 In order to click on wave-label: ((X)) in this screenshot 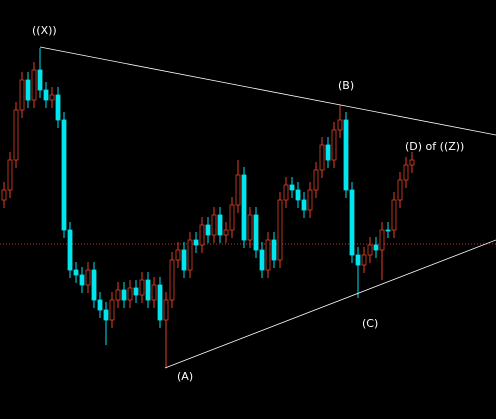, I will do `click(44, 30)`.